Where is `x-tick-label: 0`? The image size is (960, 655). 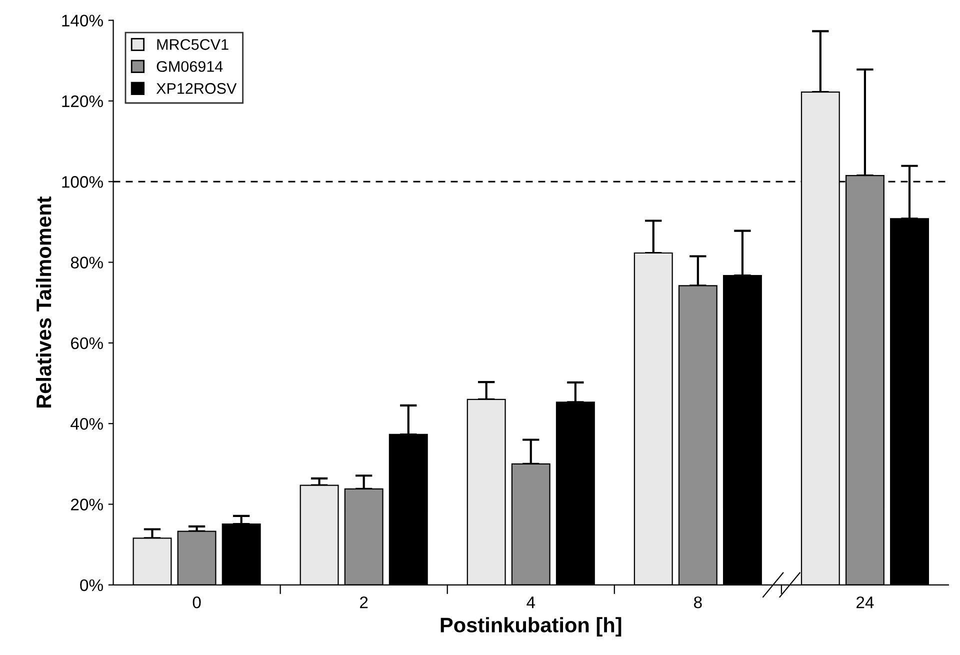 x-tick-label: 0 is located at coordinates (196, 602).